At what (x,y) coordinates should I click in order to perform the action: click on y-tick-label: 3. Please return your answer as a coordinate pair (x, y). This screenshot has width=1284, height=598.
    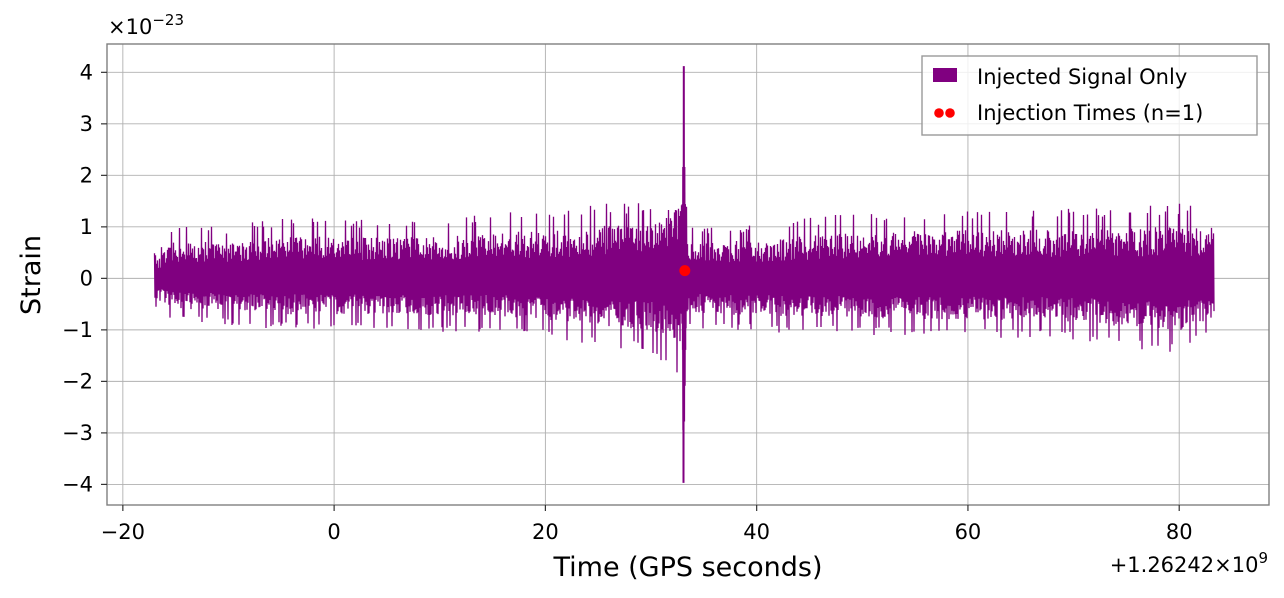
    Looking at the image, I should click on (86, 124).